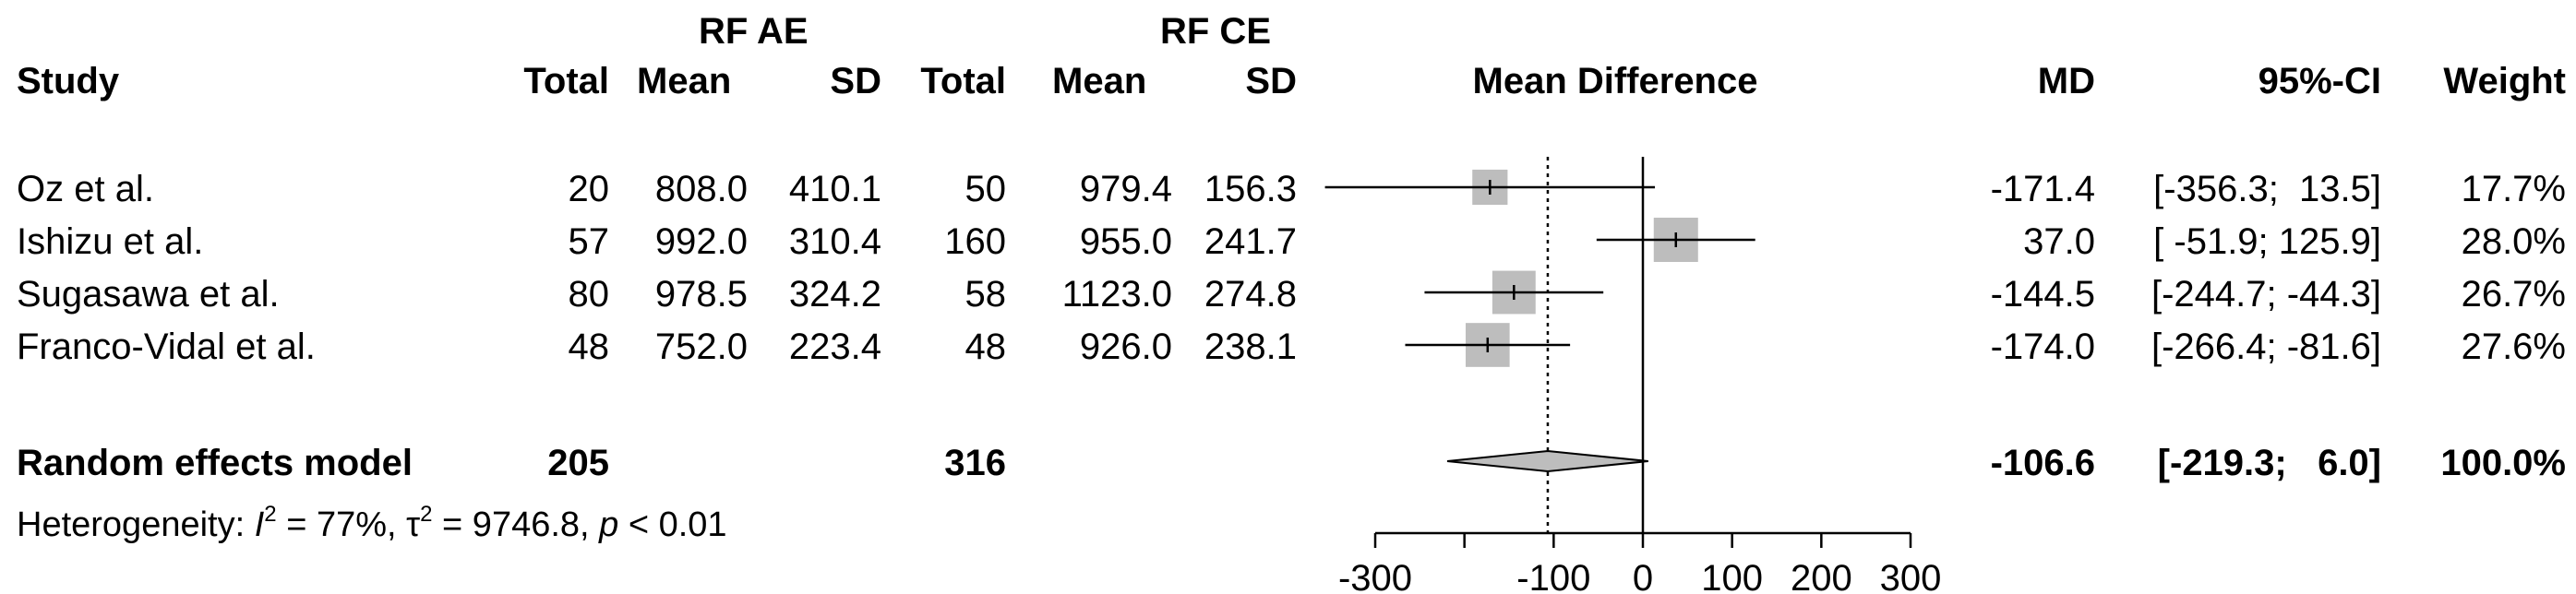 The image size is (2576, 594). I want to click on study-name: Sugasawa et al., so click(148, 294).